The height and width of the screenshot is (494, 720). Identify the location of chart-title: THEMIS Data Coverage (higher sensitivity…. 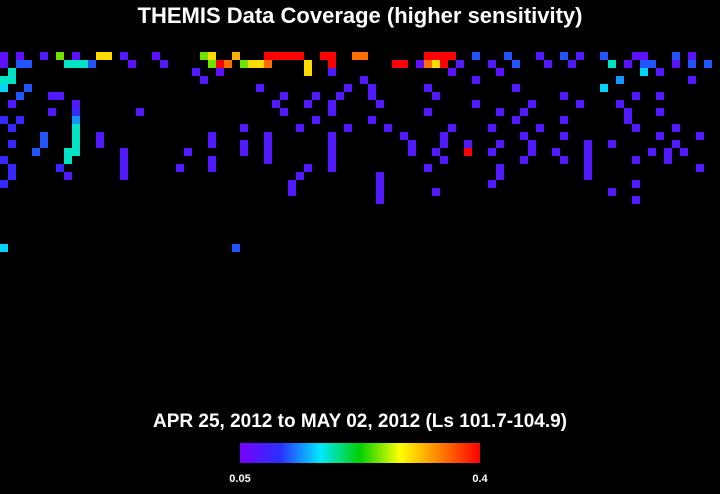
(360, 15).